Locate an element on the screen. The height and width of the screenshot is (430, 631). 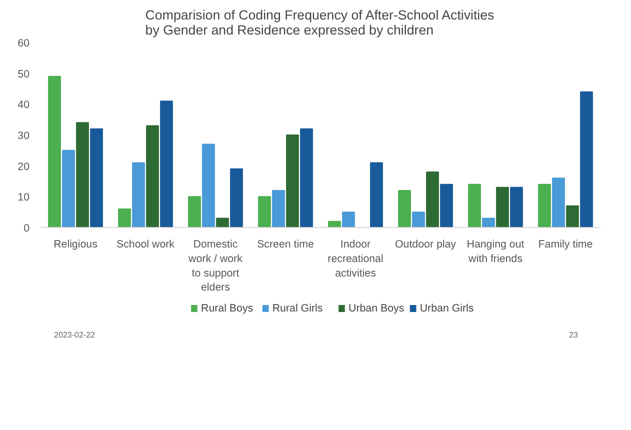
y-tick-label: 0 is located at coordinates (27, 228).